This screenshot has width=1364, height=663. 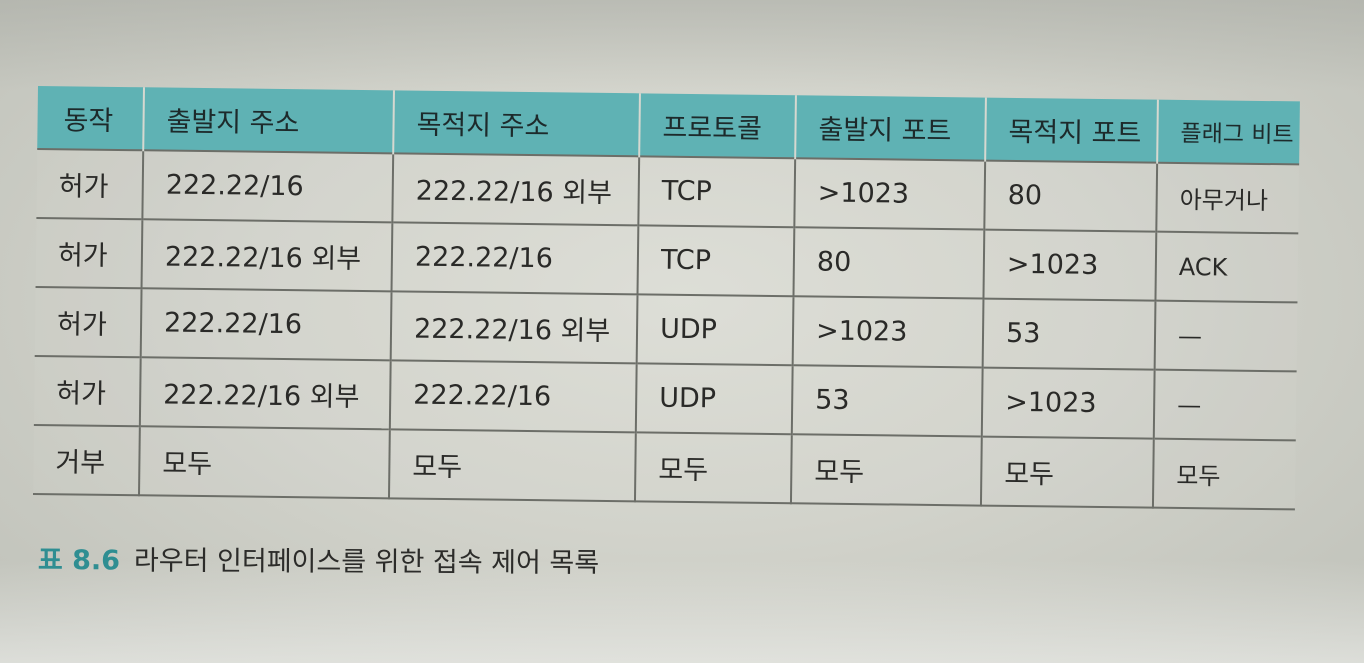 What do you see at coordinates (682, 45) in the screenshot?
I see `page-shadow` at bounding box center [682, 45].